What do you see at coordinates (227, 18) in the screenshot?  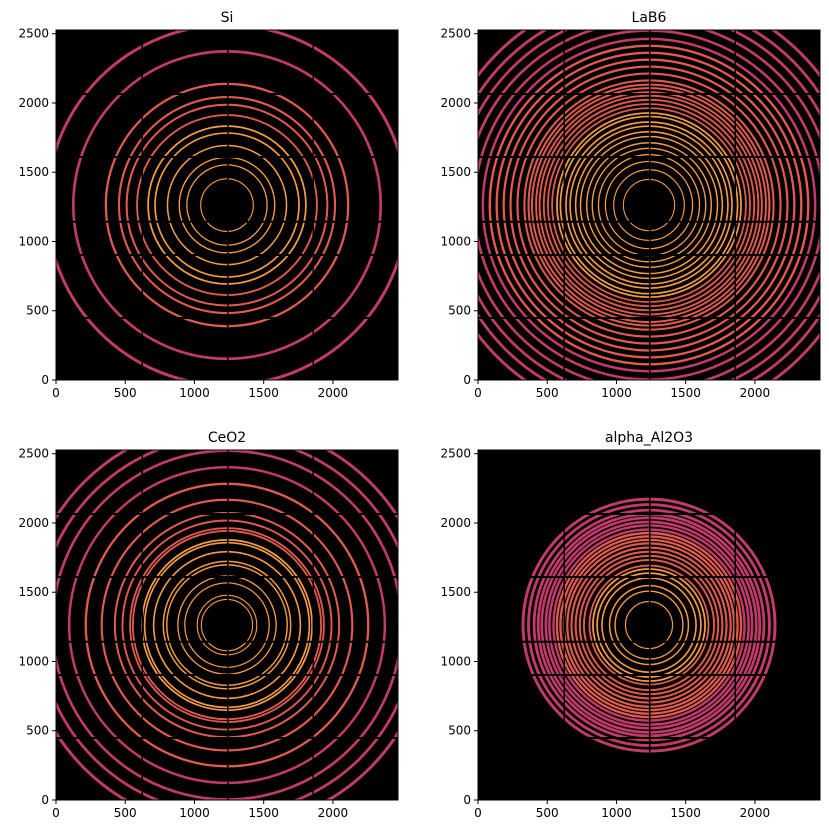 I see `panel-title: Si` at bounding box center [227, 18].